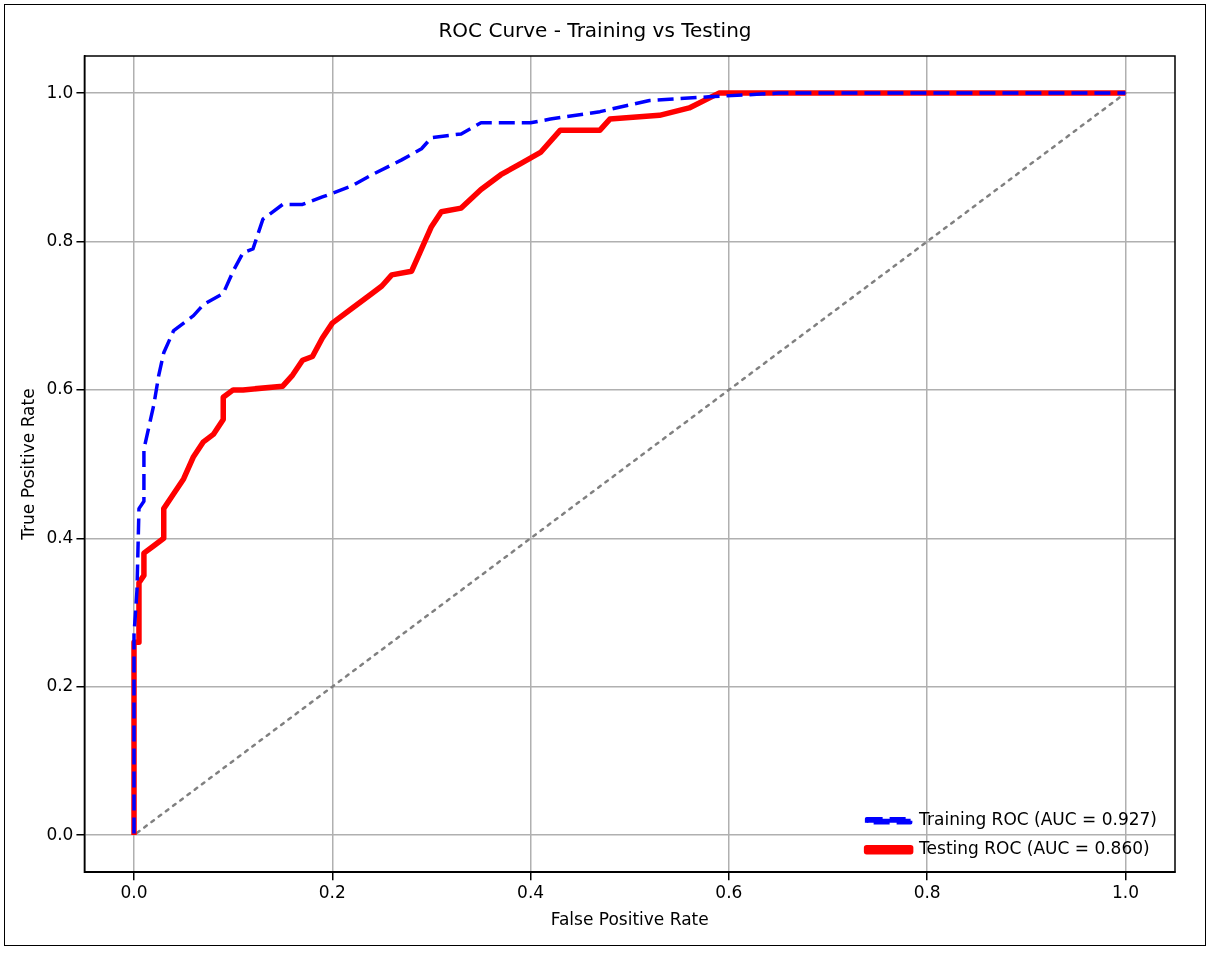 The image size is (1210, 956). I want to click on chart-title: ROC Curve - Training vs Testing, so click(595, 30).